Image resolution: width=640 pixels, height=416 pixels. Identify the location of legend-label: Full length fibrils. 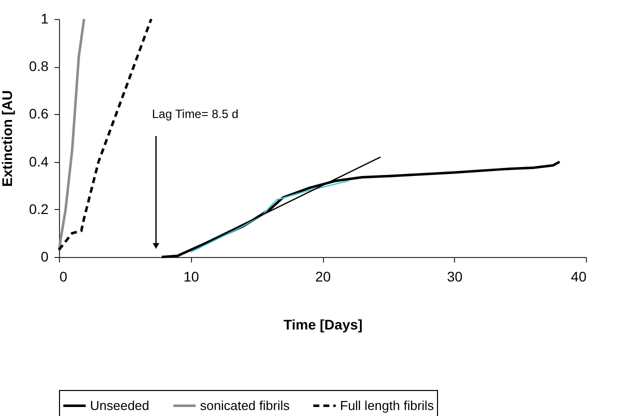
(387, 405).